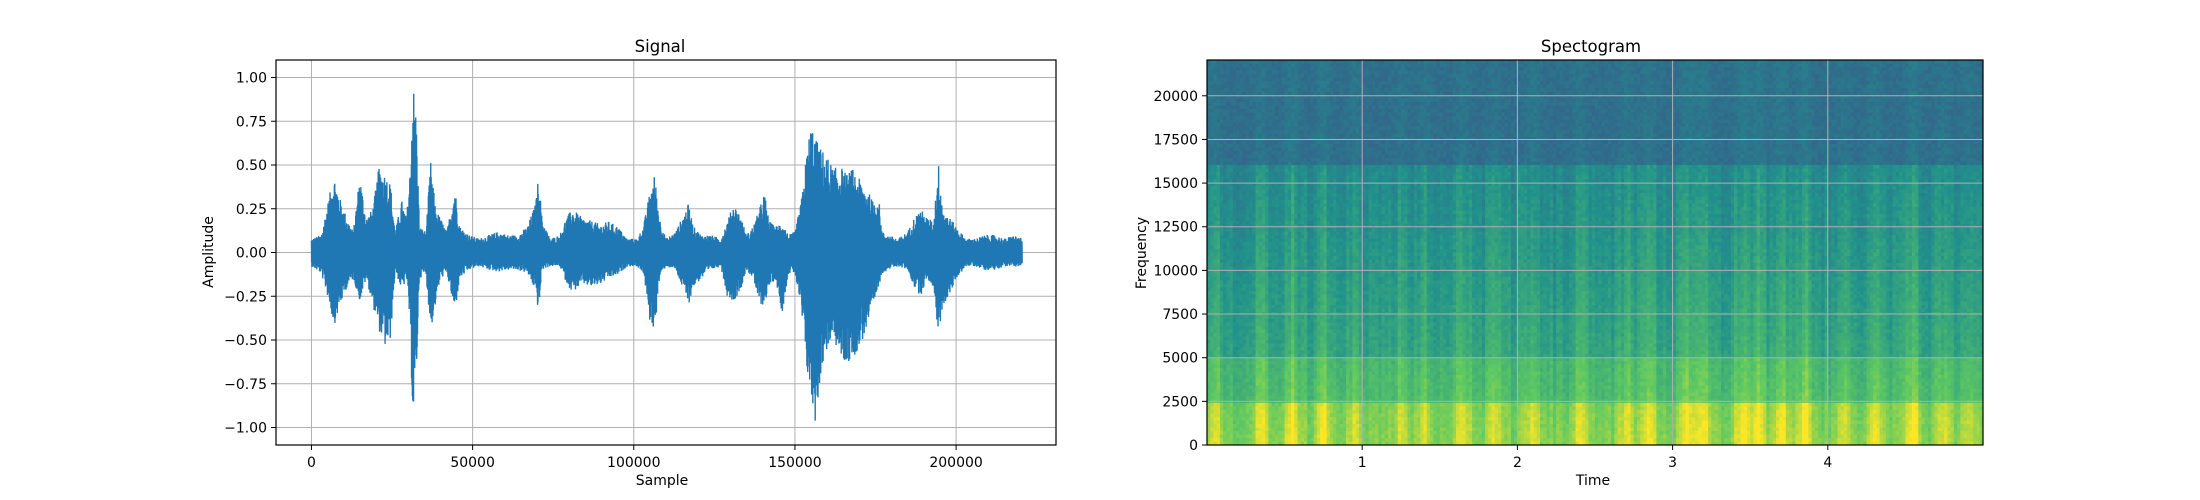 The image size is (2200, 500). Describe the element at coordinates (251, 210) in the screenshot. I see `y-tick-label: 0.25` at that location.